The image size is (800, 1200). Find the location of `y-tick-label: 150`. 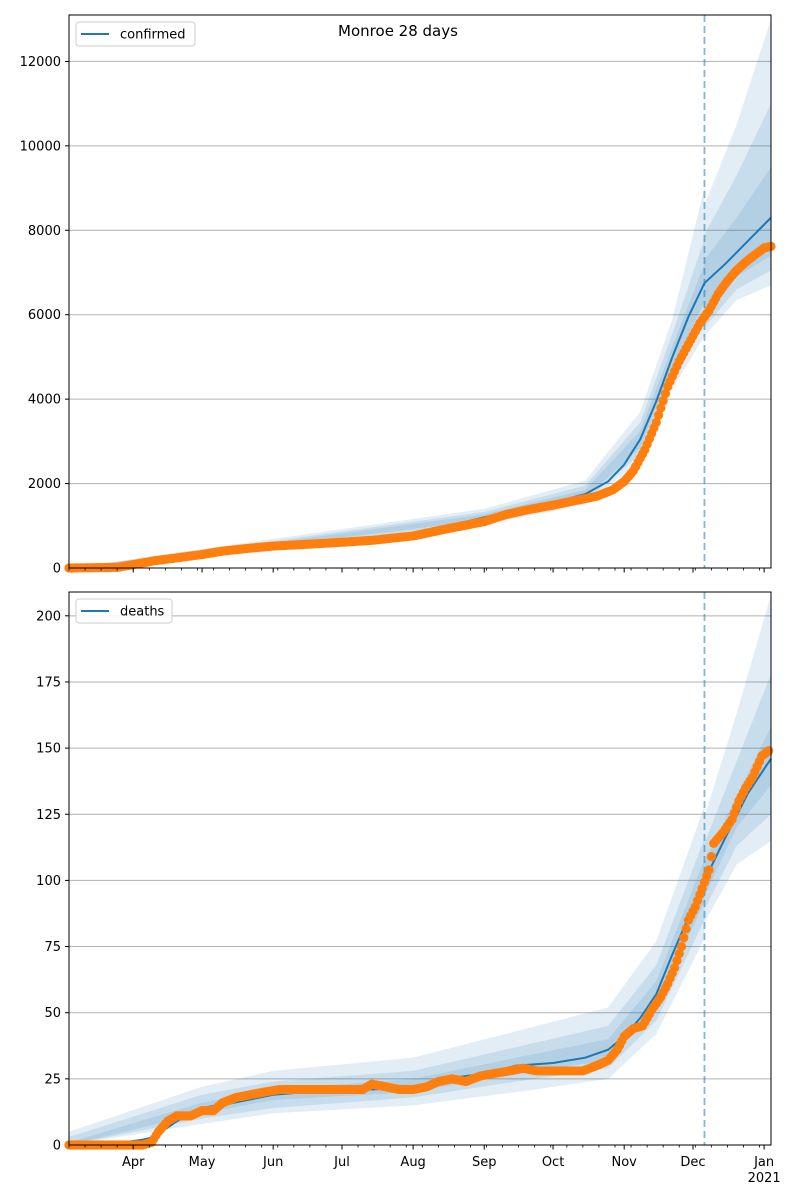

y-tick-label: 150 is located at coordinates (48, 749).